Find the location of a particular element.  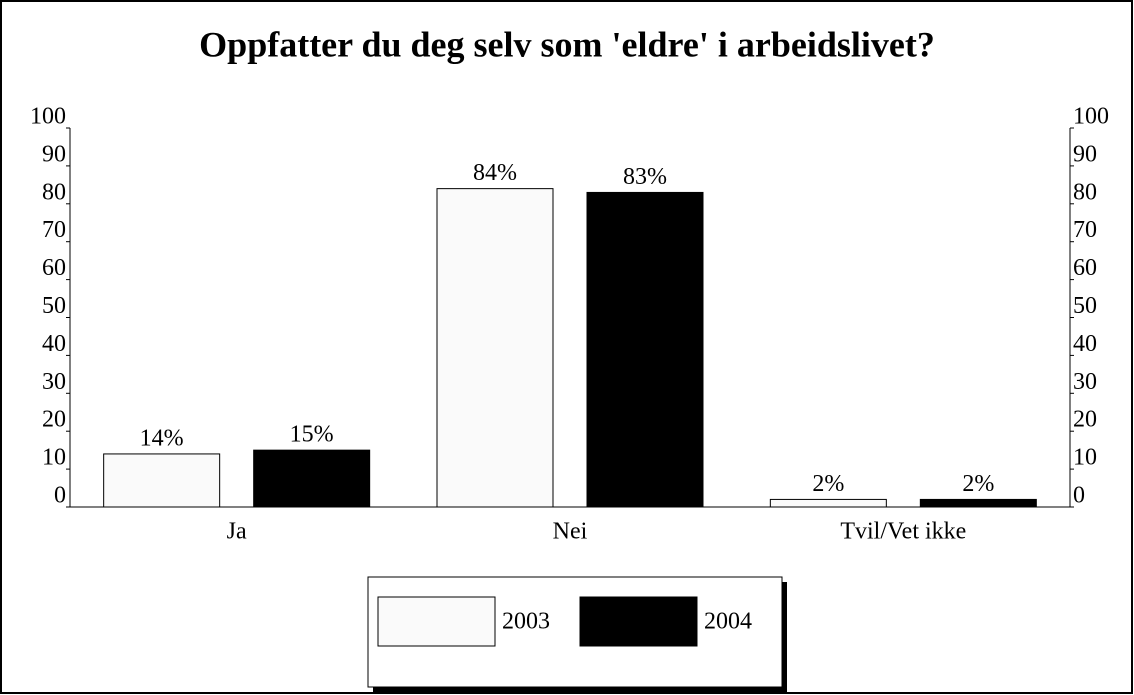

y2-tick-label: 30 is located at coordinates (1085, 382).